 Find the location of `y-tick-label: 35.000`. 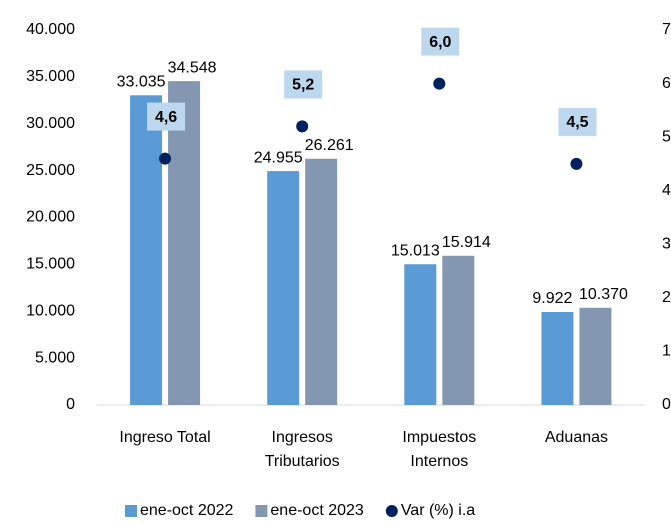

y-tick-label: 35.000 is located at coordinates (50, 76).